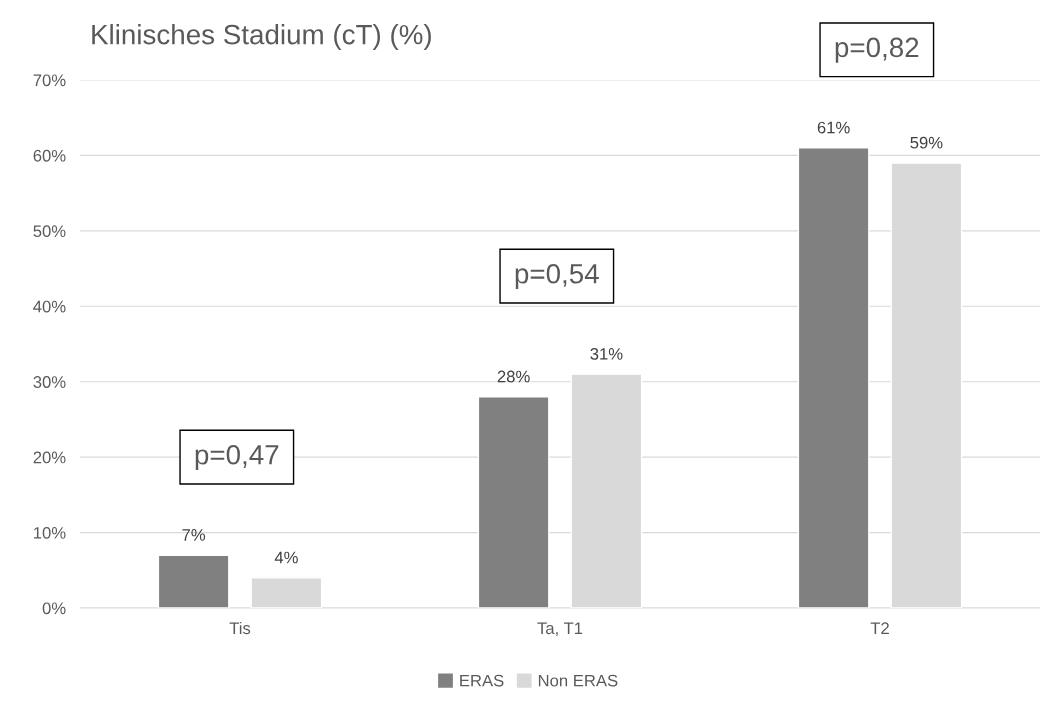 Image resolution: width=1057 pixels, height=702 pixels. What do you see at coordinates (560, 629) in the screenshot?
I see `x-tick-label: Ta, T1` at bounding box center [560, 629].